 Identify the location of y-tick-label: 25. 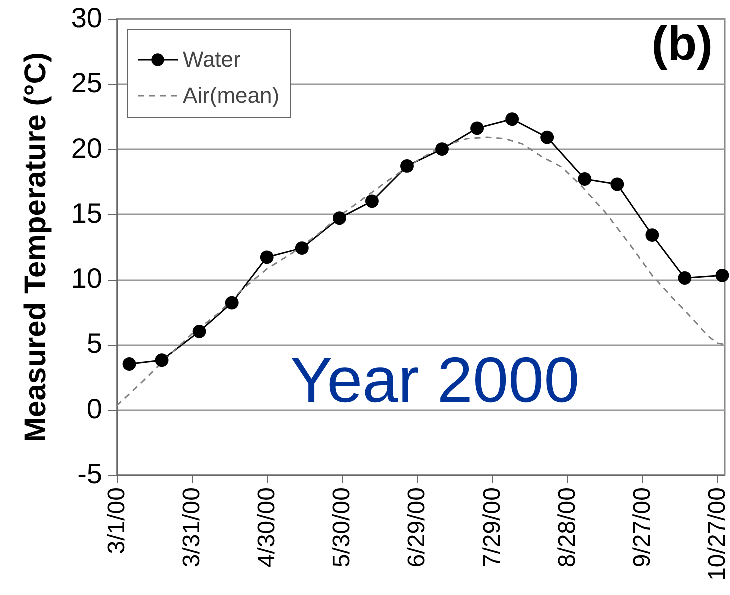
(86, 83).